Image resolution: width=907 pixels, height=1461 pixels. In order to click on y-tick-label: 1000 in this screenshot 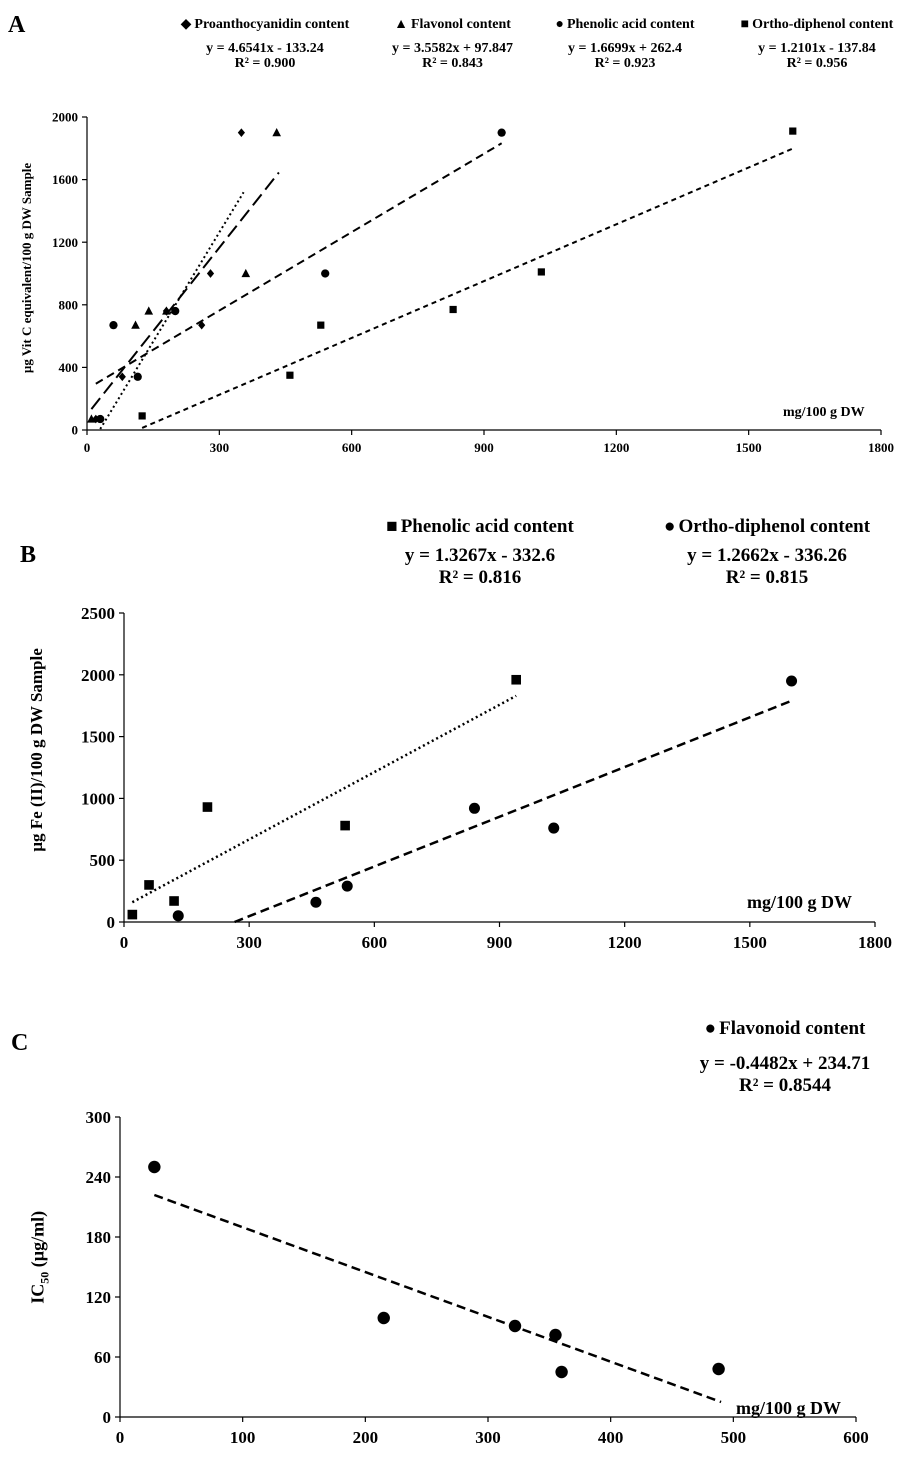, I will do `click(98, 798)`.